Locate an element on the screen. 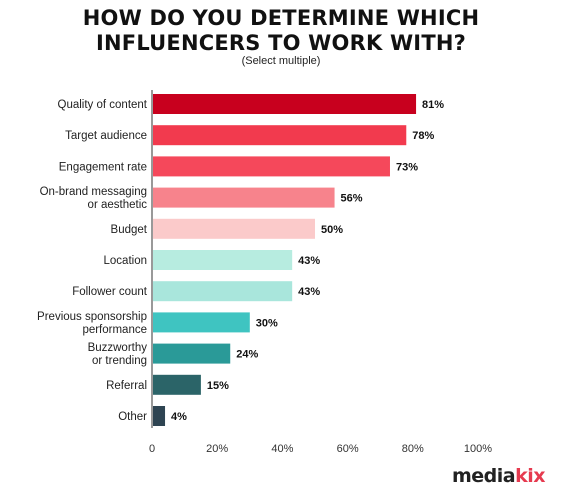 This screenshot has width=562, height=499. category-label: Quality of content is located at coordinates (103, 105).